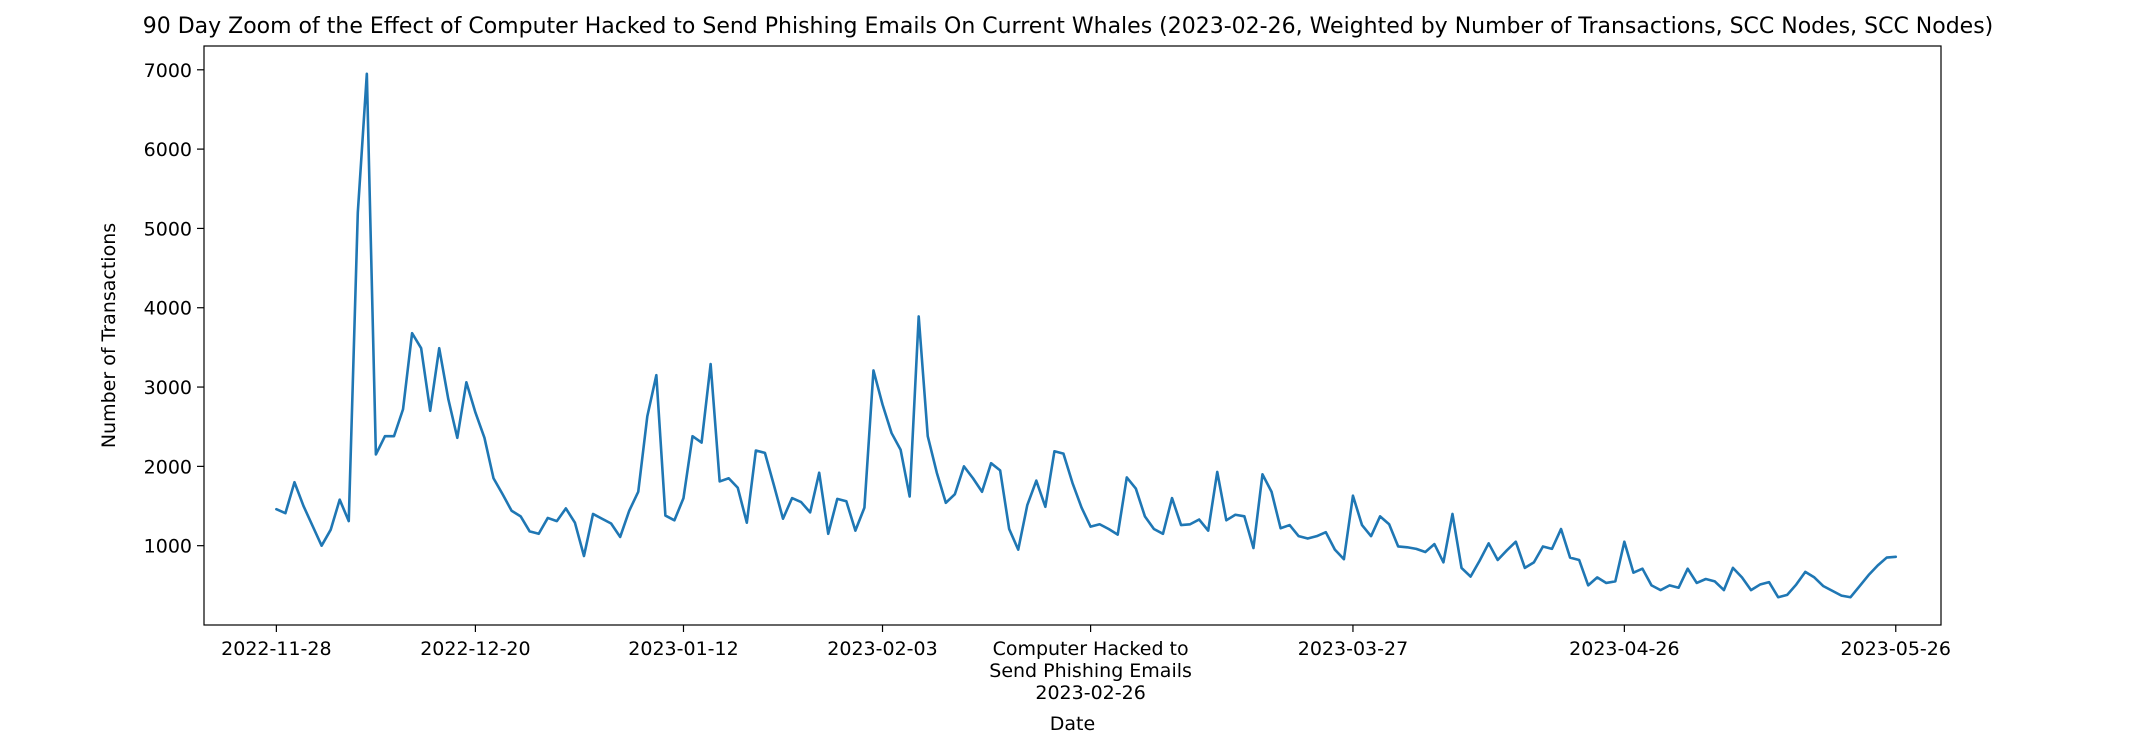  What do you see at coordinates (1896, 649) in the screenshot?
I see `x-tick-label: 2023-05-26` at bounding box center [1896, 649].